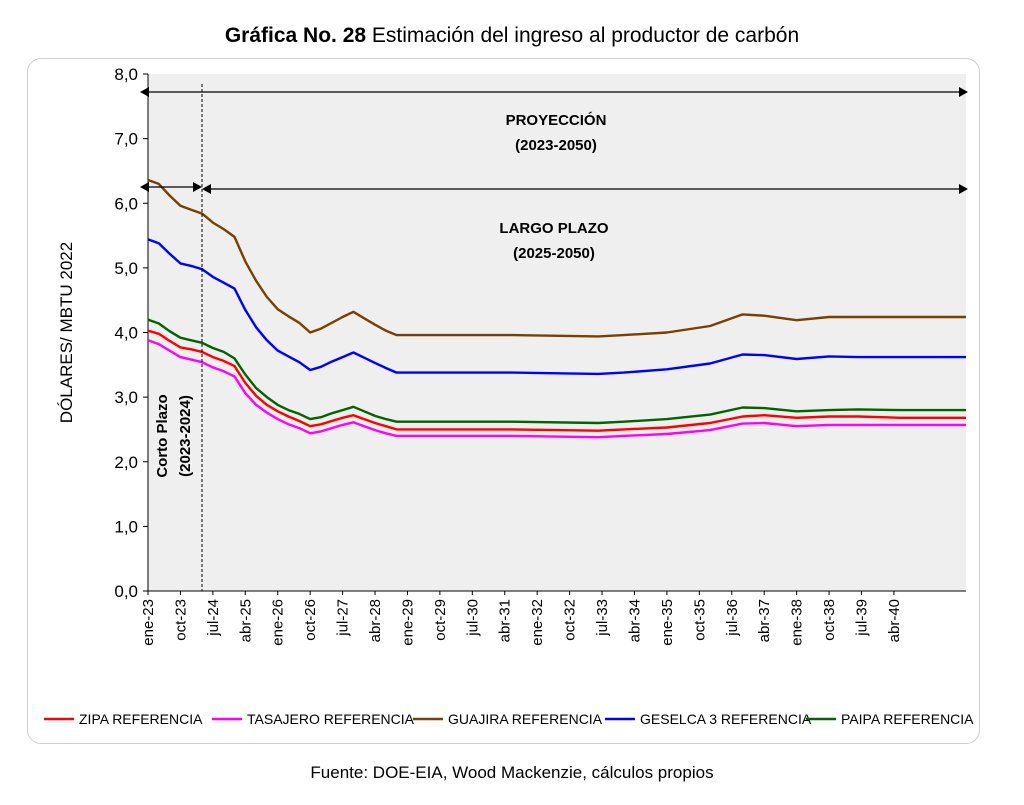 The image size is (1024, 805). Describe the element at coordinates (310, 620) in the screenshot. I see `x-tick-label: oct-26` at that location.